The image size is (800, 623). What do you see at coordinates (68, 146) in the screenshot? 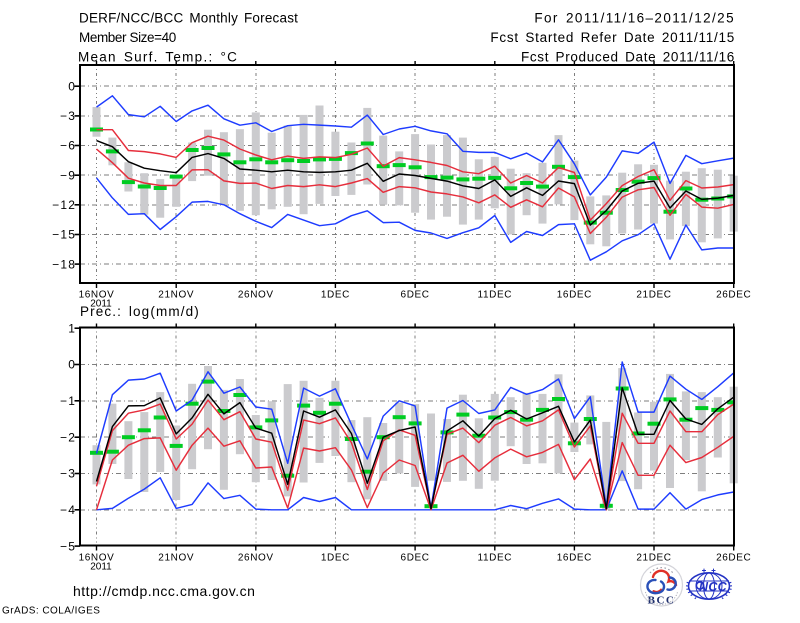
I see `svg-text: −6` at bounding box center [68, 146].